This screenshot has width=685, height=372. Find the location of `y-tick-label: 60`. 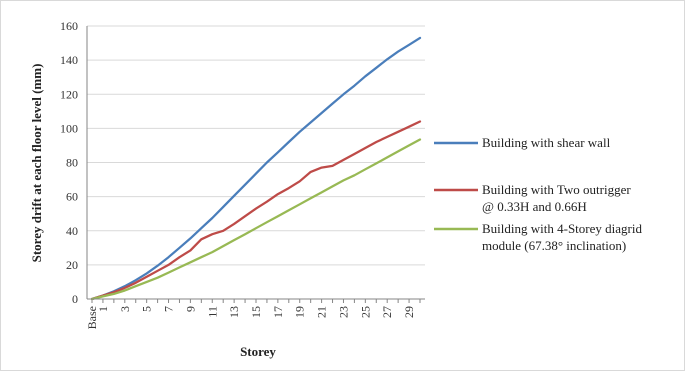

y-tick-label: 60 is located at coordinates (72, 197).